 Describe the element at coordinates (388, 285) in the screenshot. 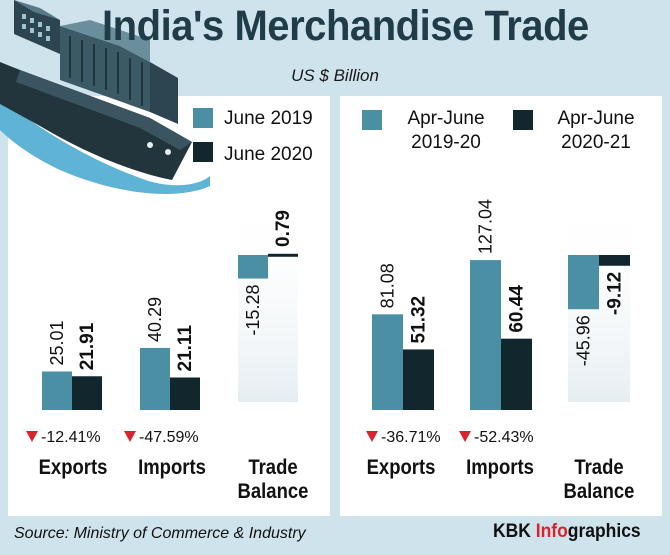

I see `value-label-q1-0-0: 81.08` at that location.